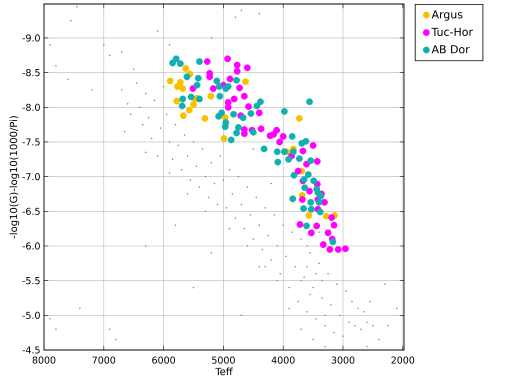 This screenshot has height=391, width=515. Describe the element at coordinates (451, 49) in the screenshot. I see `legend-label: AB Dor` at that location.